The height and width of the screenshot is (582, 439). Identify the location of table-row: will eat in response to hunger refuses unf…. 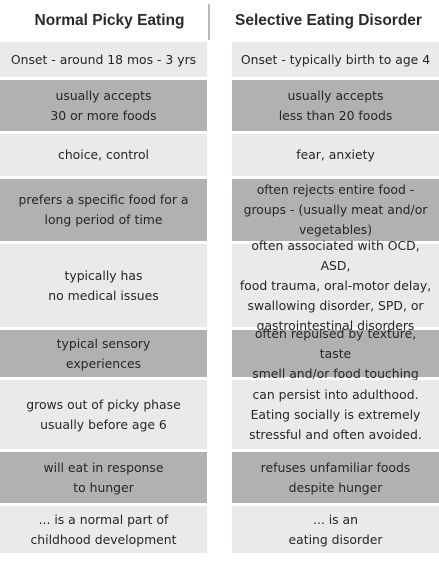
(219, 477).